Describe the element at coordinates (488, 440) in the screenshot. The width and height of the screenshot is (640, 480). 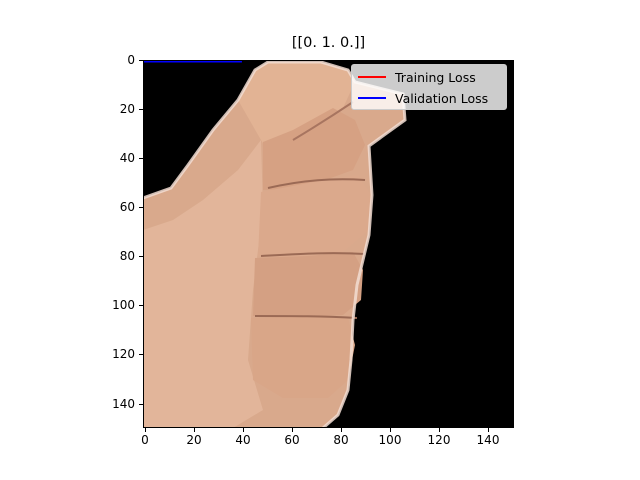
I see `xtick-label: 140` at that location.